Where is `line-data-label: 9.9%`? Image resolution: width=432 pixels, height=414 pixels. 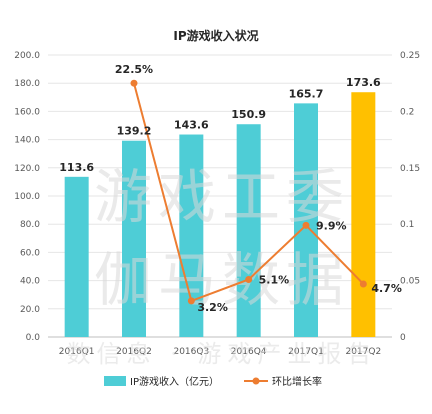 line-data-label: 9.9% is located at coordinates (331, 225).